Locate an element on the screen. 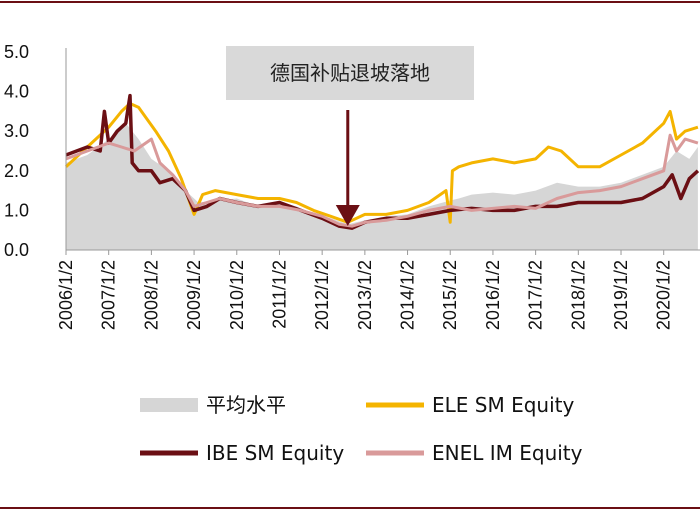  annotation-arrowhead is located at coordinates (347, 215).